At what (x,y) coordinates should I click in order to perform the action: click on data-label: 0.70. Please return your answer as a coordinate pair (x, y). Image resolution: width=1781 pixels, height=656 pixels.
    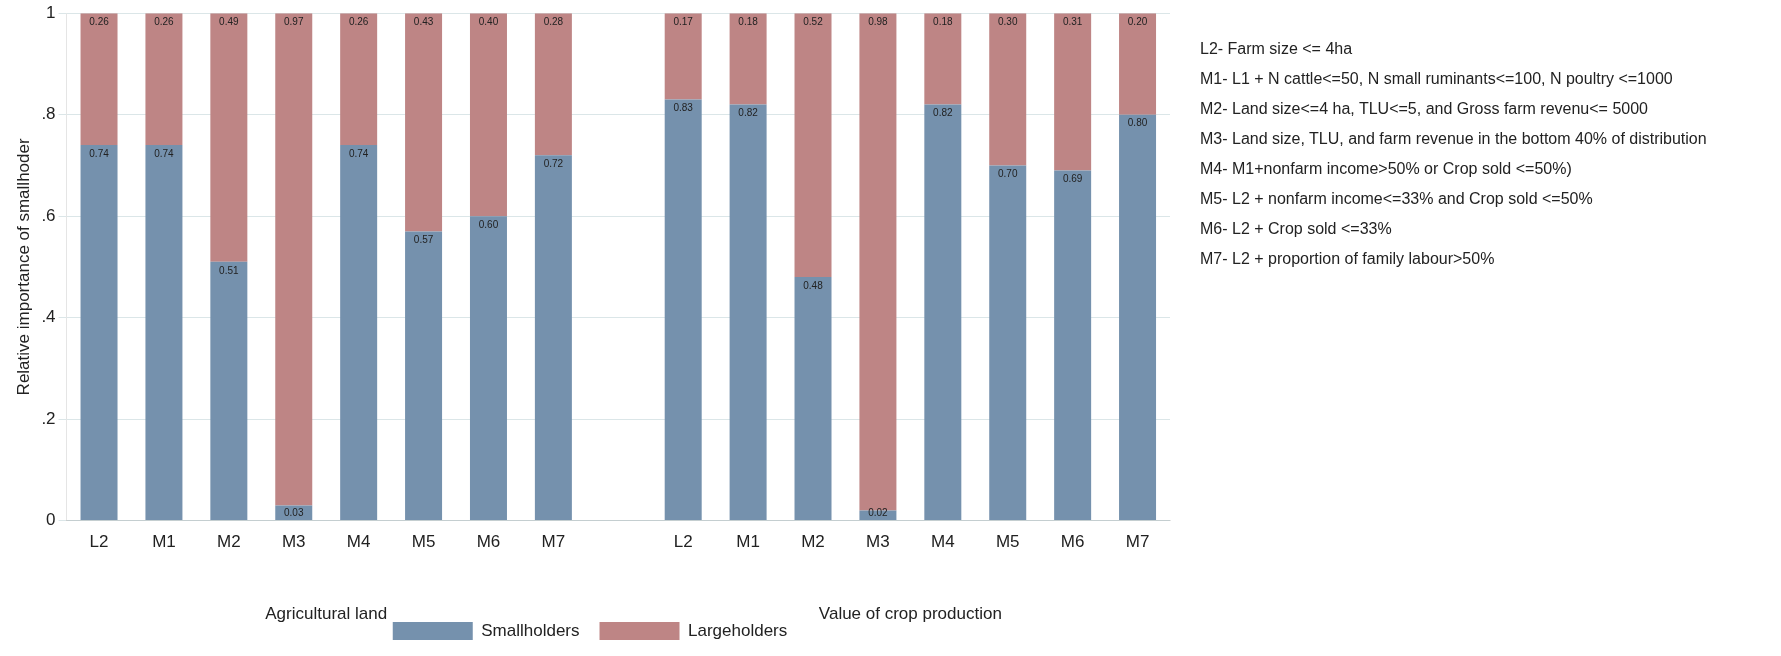
    Looking at the image, I should click on (1008, 174).